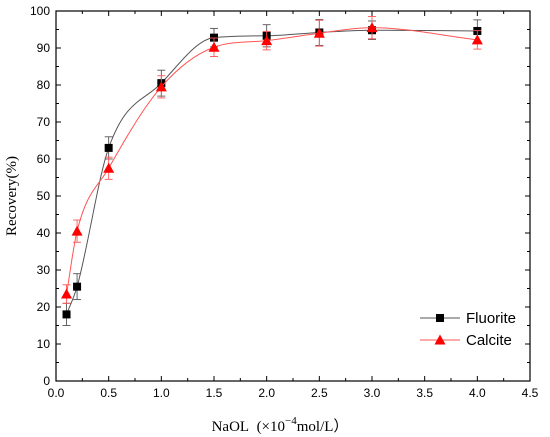 Image resolution: width=550 pixels, height=437 pixels. What do you see at coordinates (491, 318) in the screenshot?
I see `legend-label: Fluorite` at bounding box center [491, 318].